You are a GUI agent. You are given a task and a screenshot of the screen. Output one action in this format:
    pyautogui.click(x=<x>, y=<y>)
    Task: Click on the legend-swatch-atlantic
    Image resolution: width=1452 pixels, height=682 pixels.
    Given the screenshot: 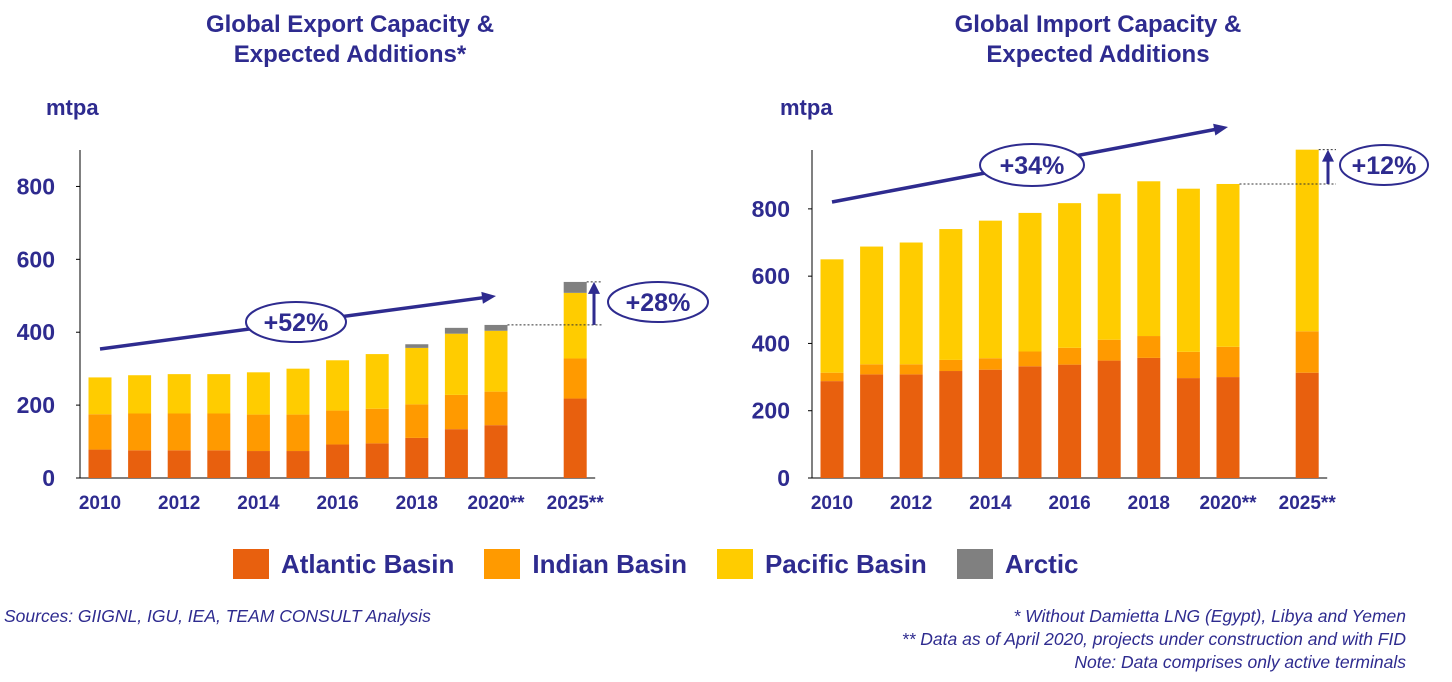 What is the action you would take?
    pyautogui.click(x=251, y=564)
    